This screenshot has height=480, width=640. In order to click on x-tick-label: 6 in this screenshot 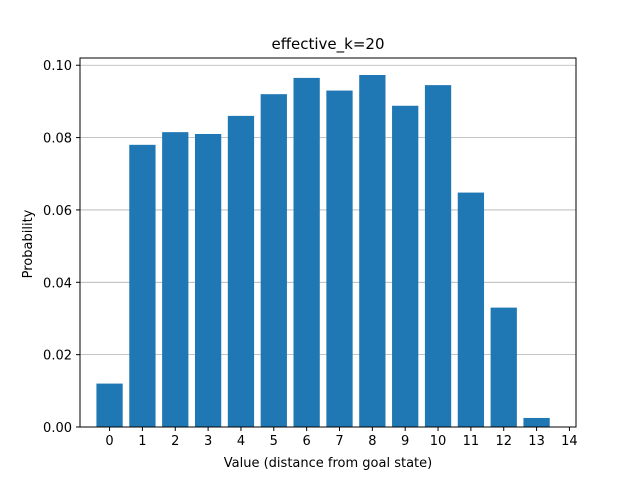, I will do `click(307, 441)`.